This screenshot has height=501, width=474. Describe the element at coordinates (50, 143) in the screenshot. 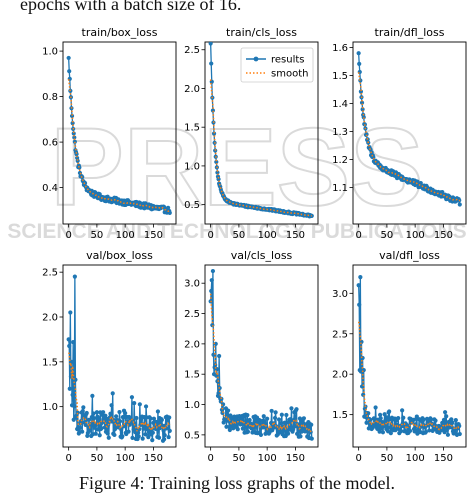

I see `y-tick-label: 0.6` at that location.